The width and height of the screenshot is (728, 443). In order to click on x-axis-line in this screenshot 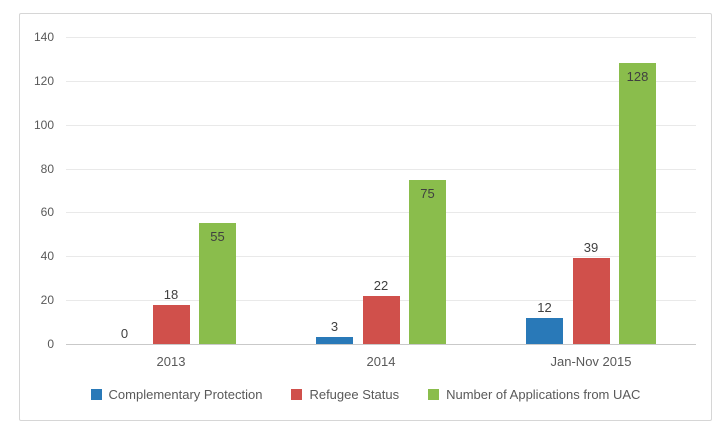, I will do `click(381, 344)`.